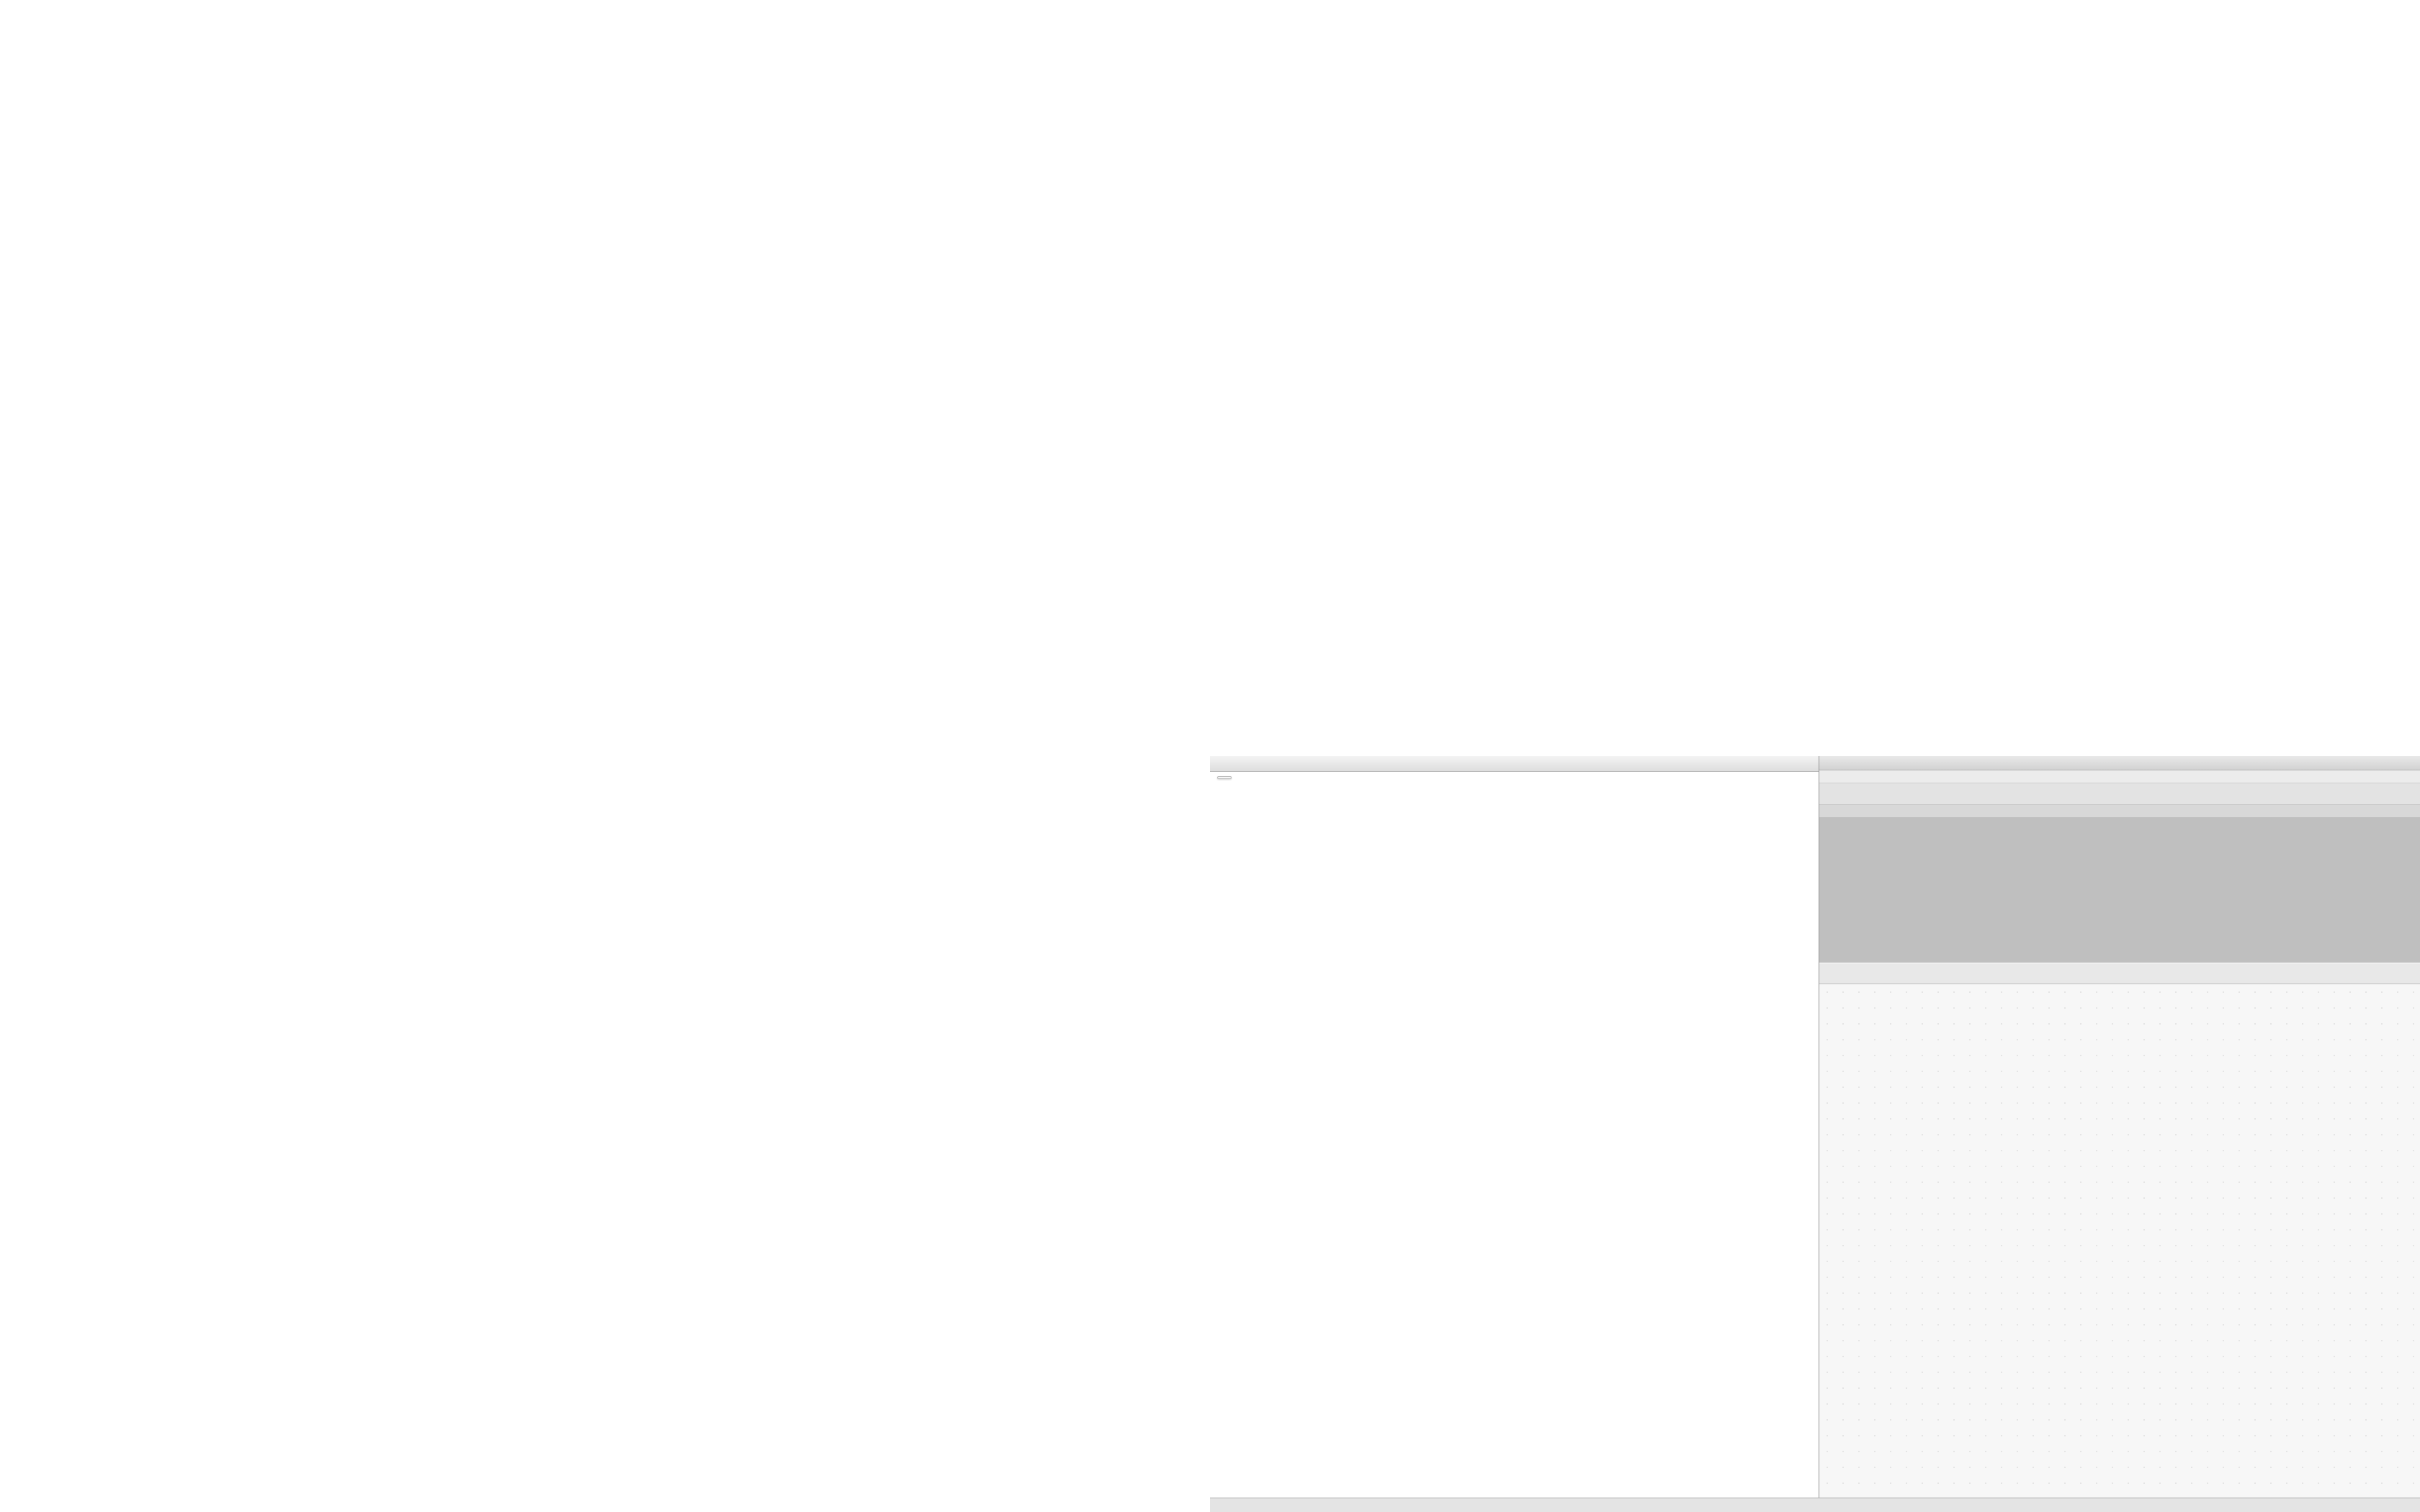  What do you see at coordinates (2119, 890) in the screenshot?
I see `component-category-panels` at bounding box center [2119, 890].